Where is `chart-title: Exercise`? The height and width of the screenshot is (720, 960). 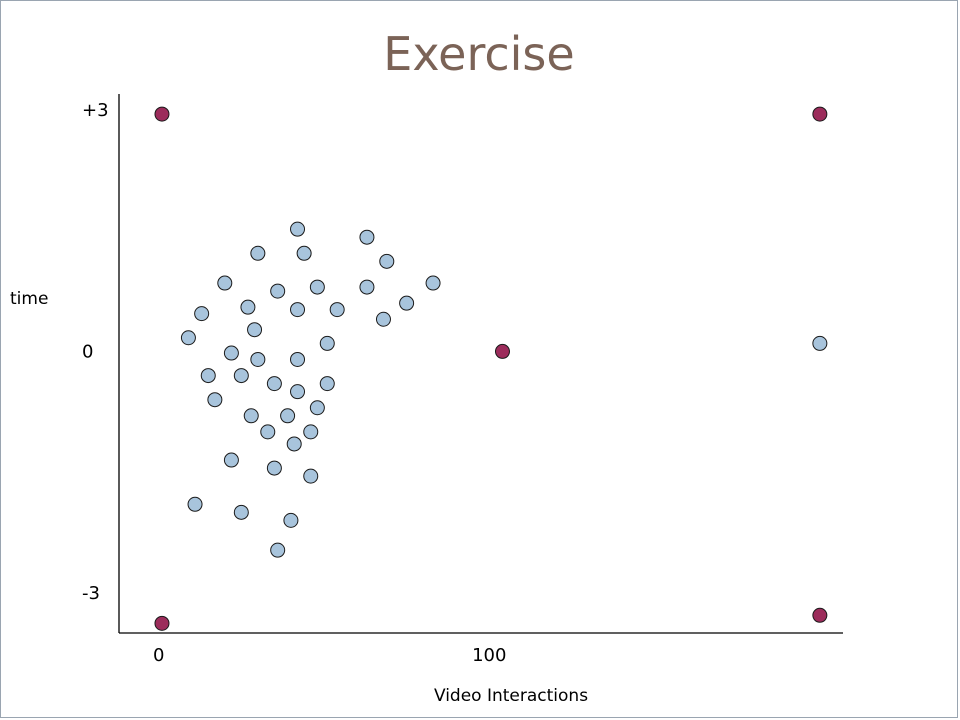
chart-title: Exercise is located at coordinates (479, 54).